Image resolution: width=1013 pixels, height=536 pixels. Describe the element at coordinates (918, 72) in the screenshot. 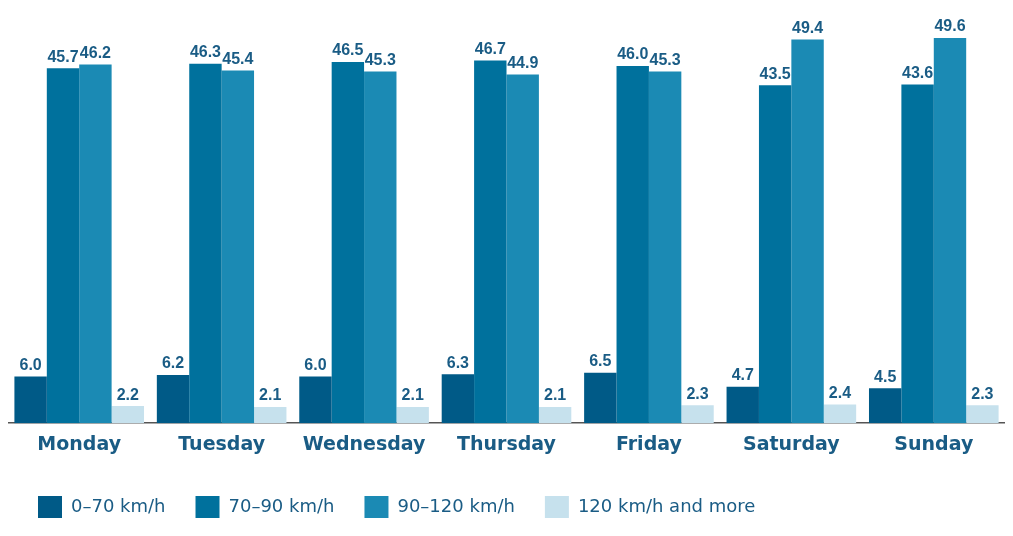

I see `data-label: 43.6` at that location.